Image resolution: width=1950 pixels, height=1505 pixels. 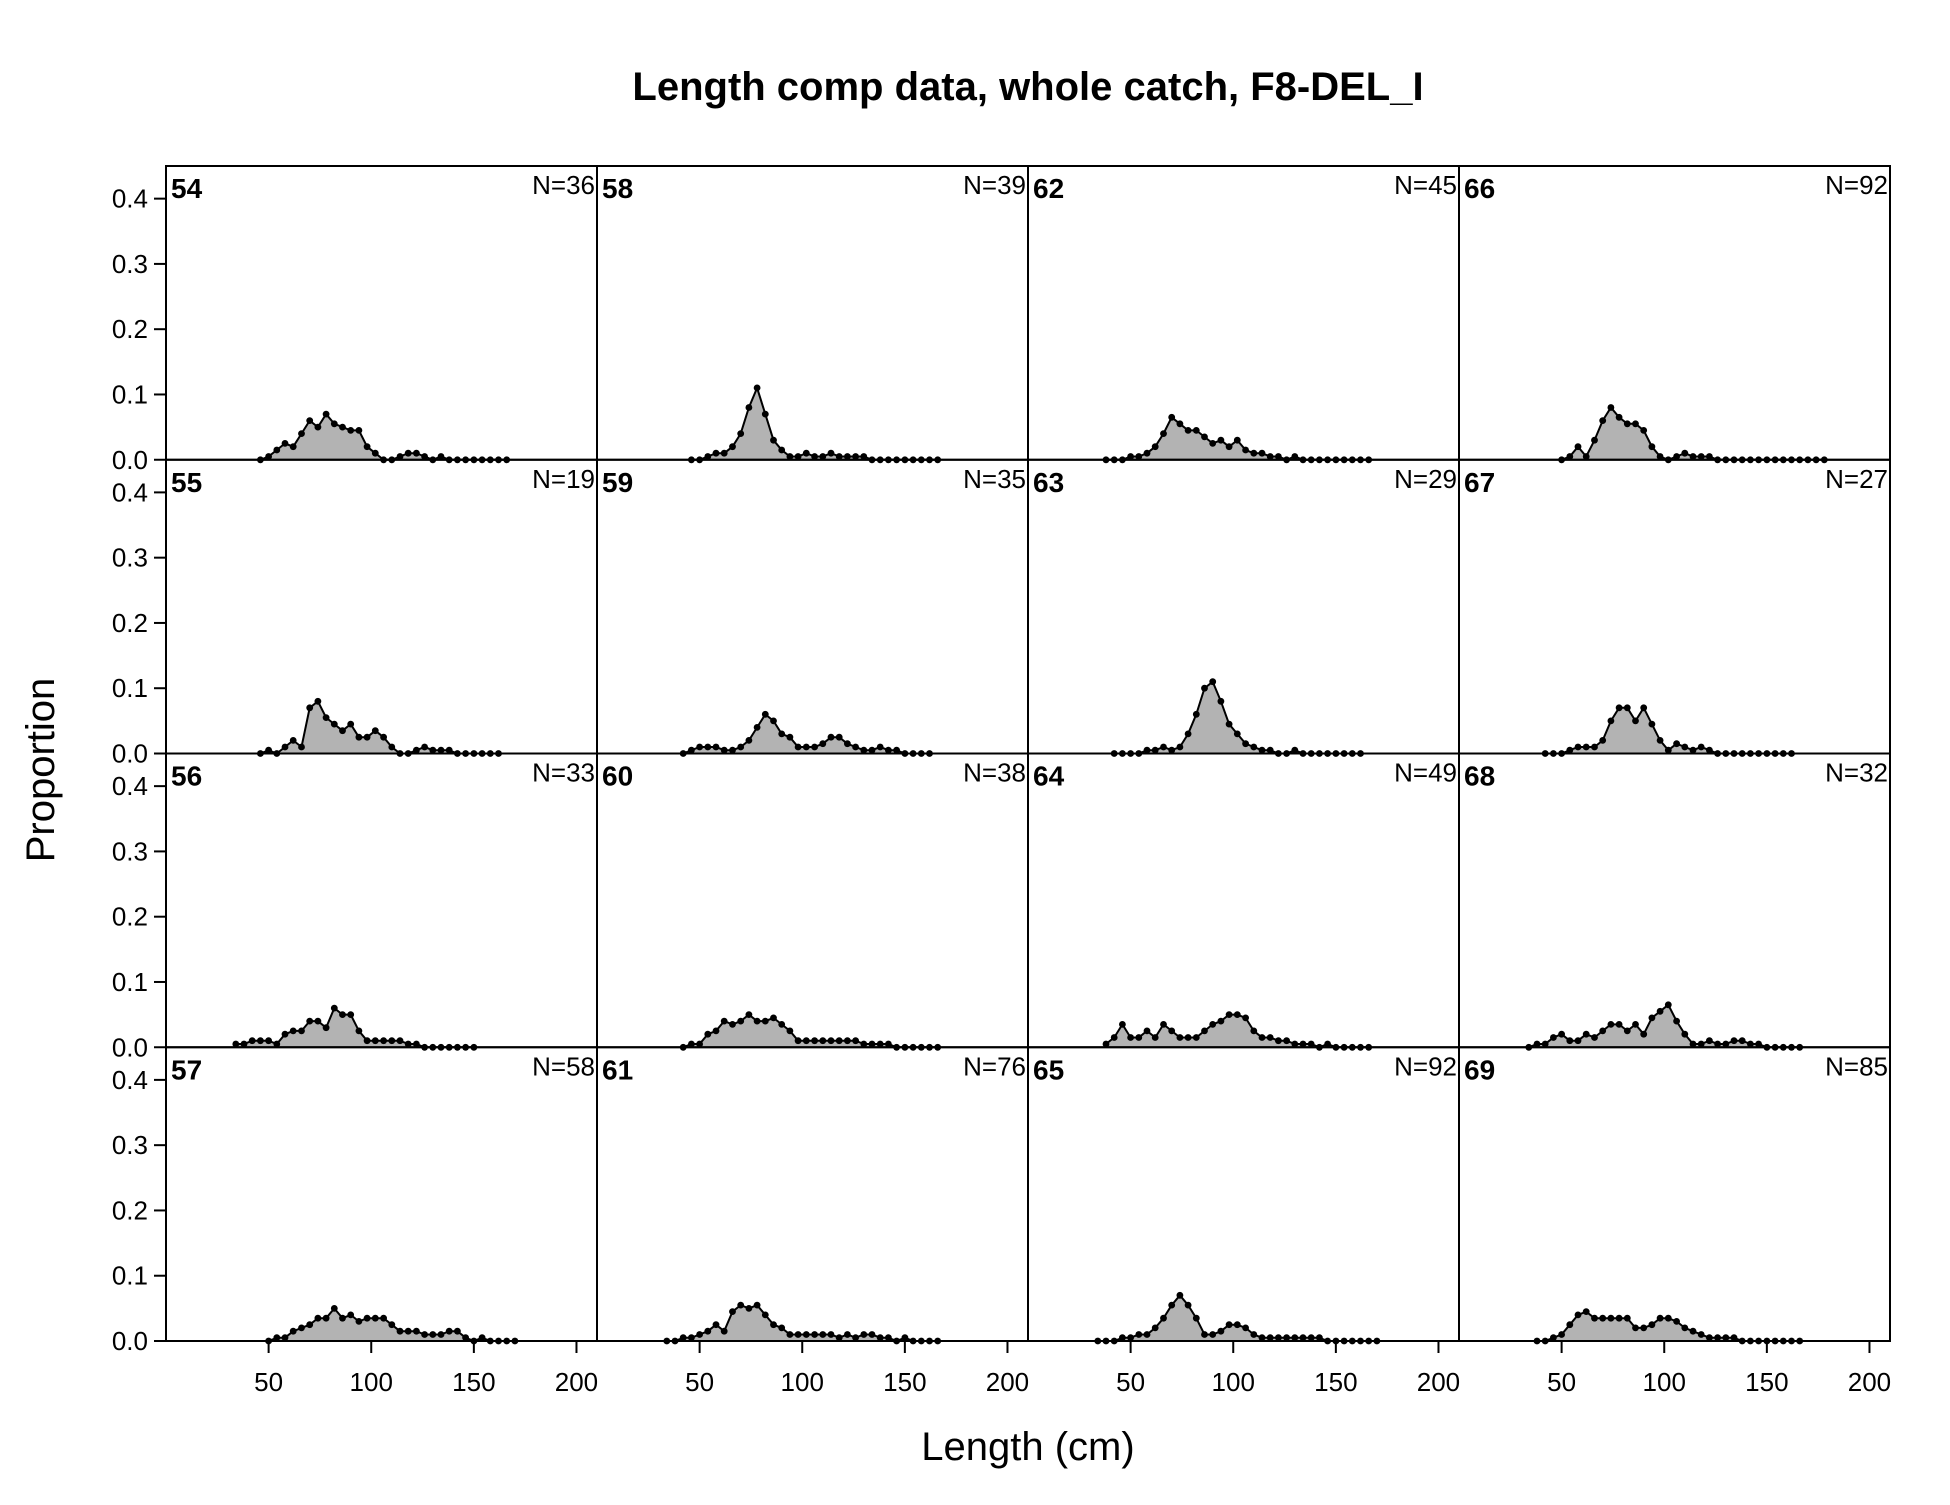 What do you see at coordinates (1856, 773) in the screenshot?
I see `panel-68-n-label: N=32` at bounding box center [1856, 773].